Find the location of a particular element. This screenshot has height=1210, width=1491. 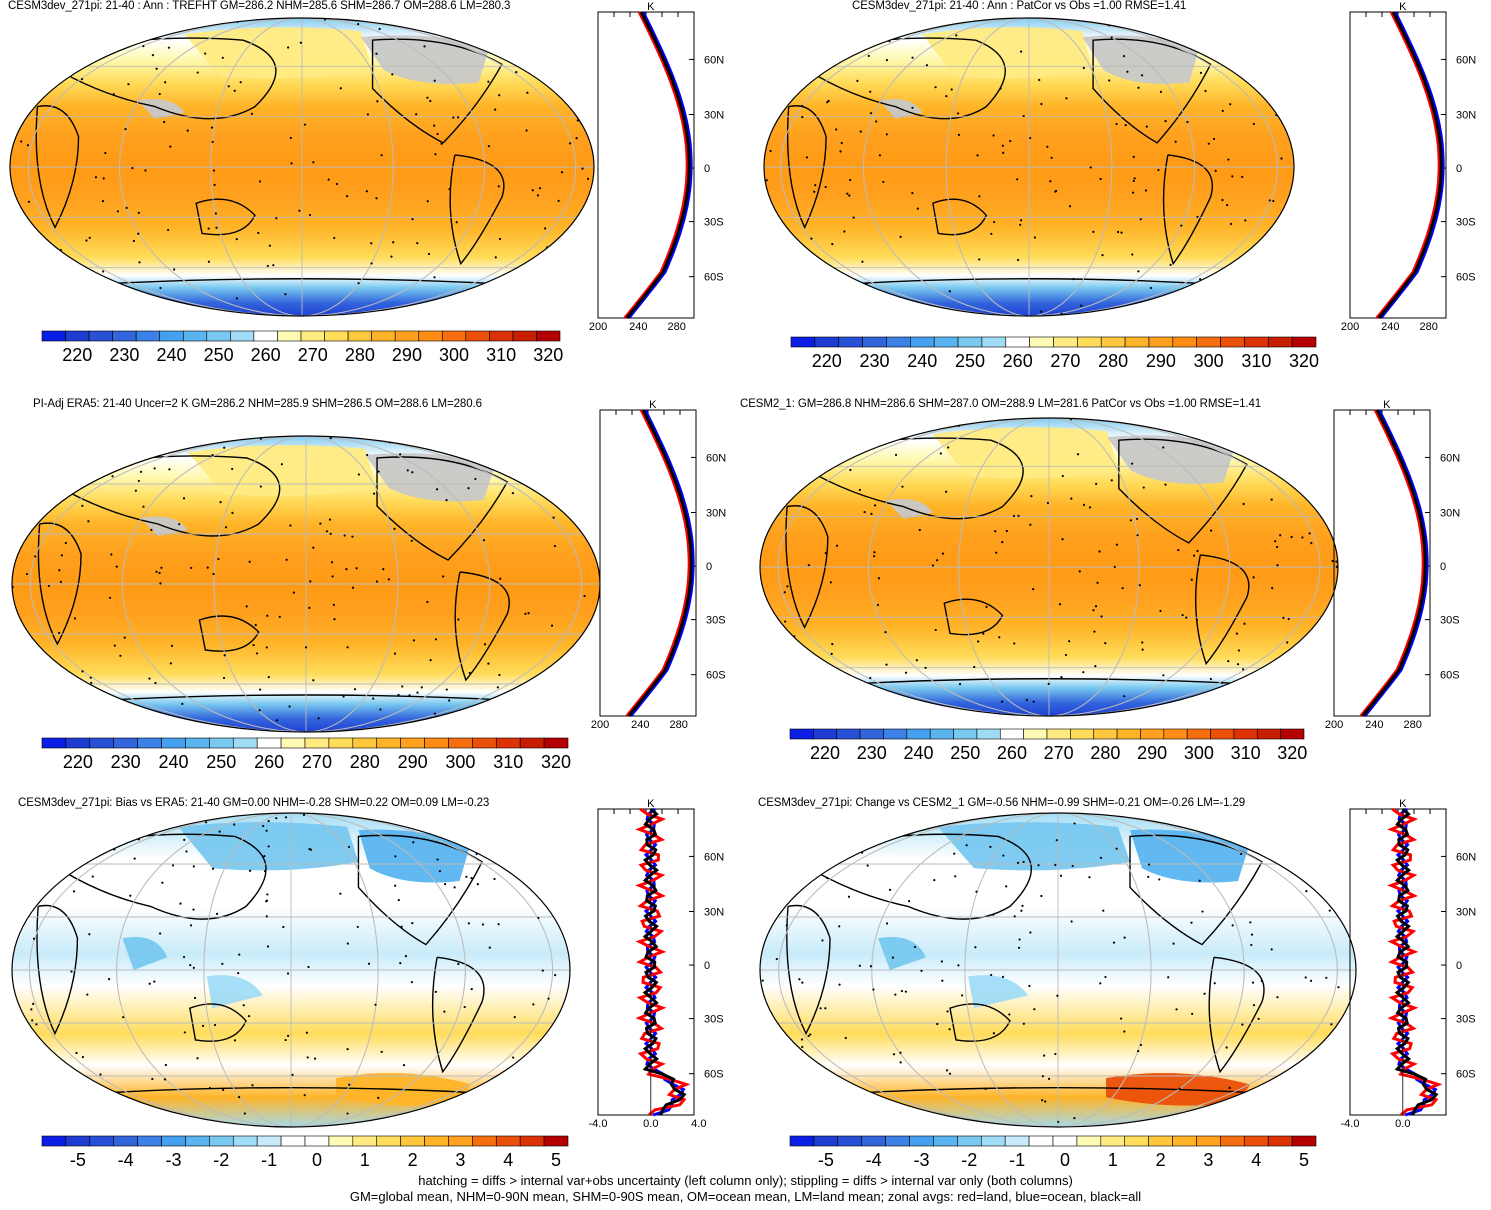

colorbar-tick-label: 5 is located at coordinates (556, 1160).